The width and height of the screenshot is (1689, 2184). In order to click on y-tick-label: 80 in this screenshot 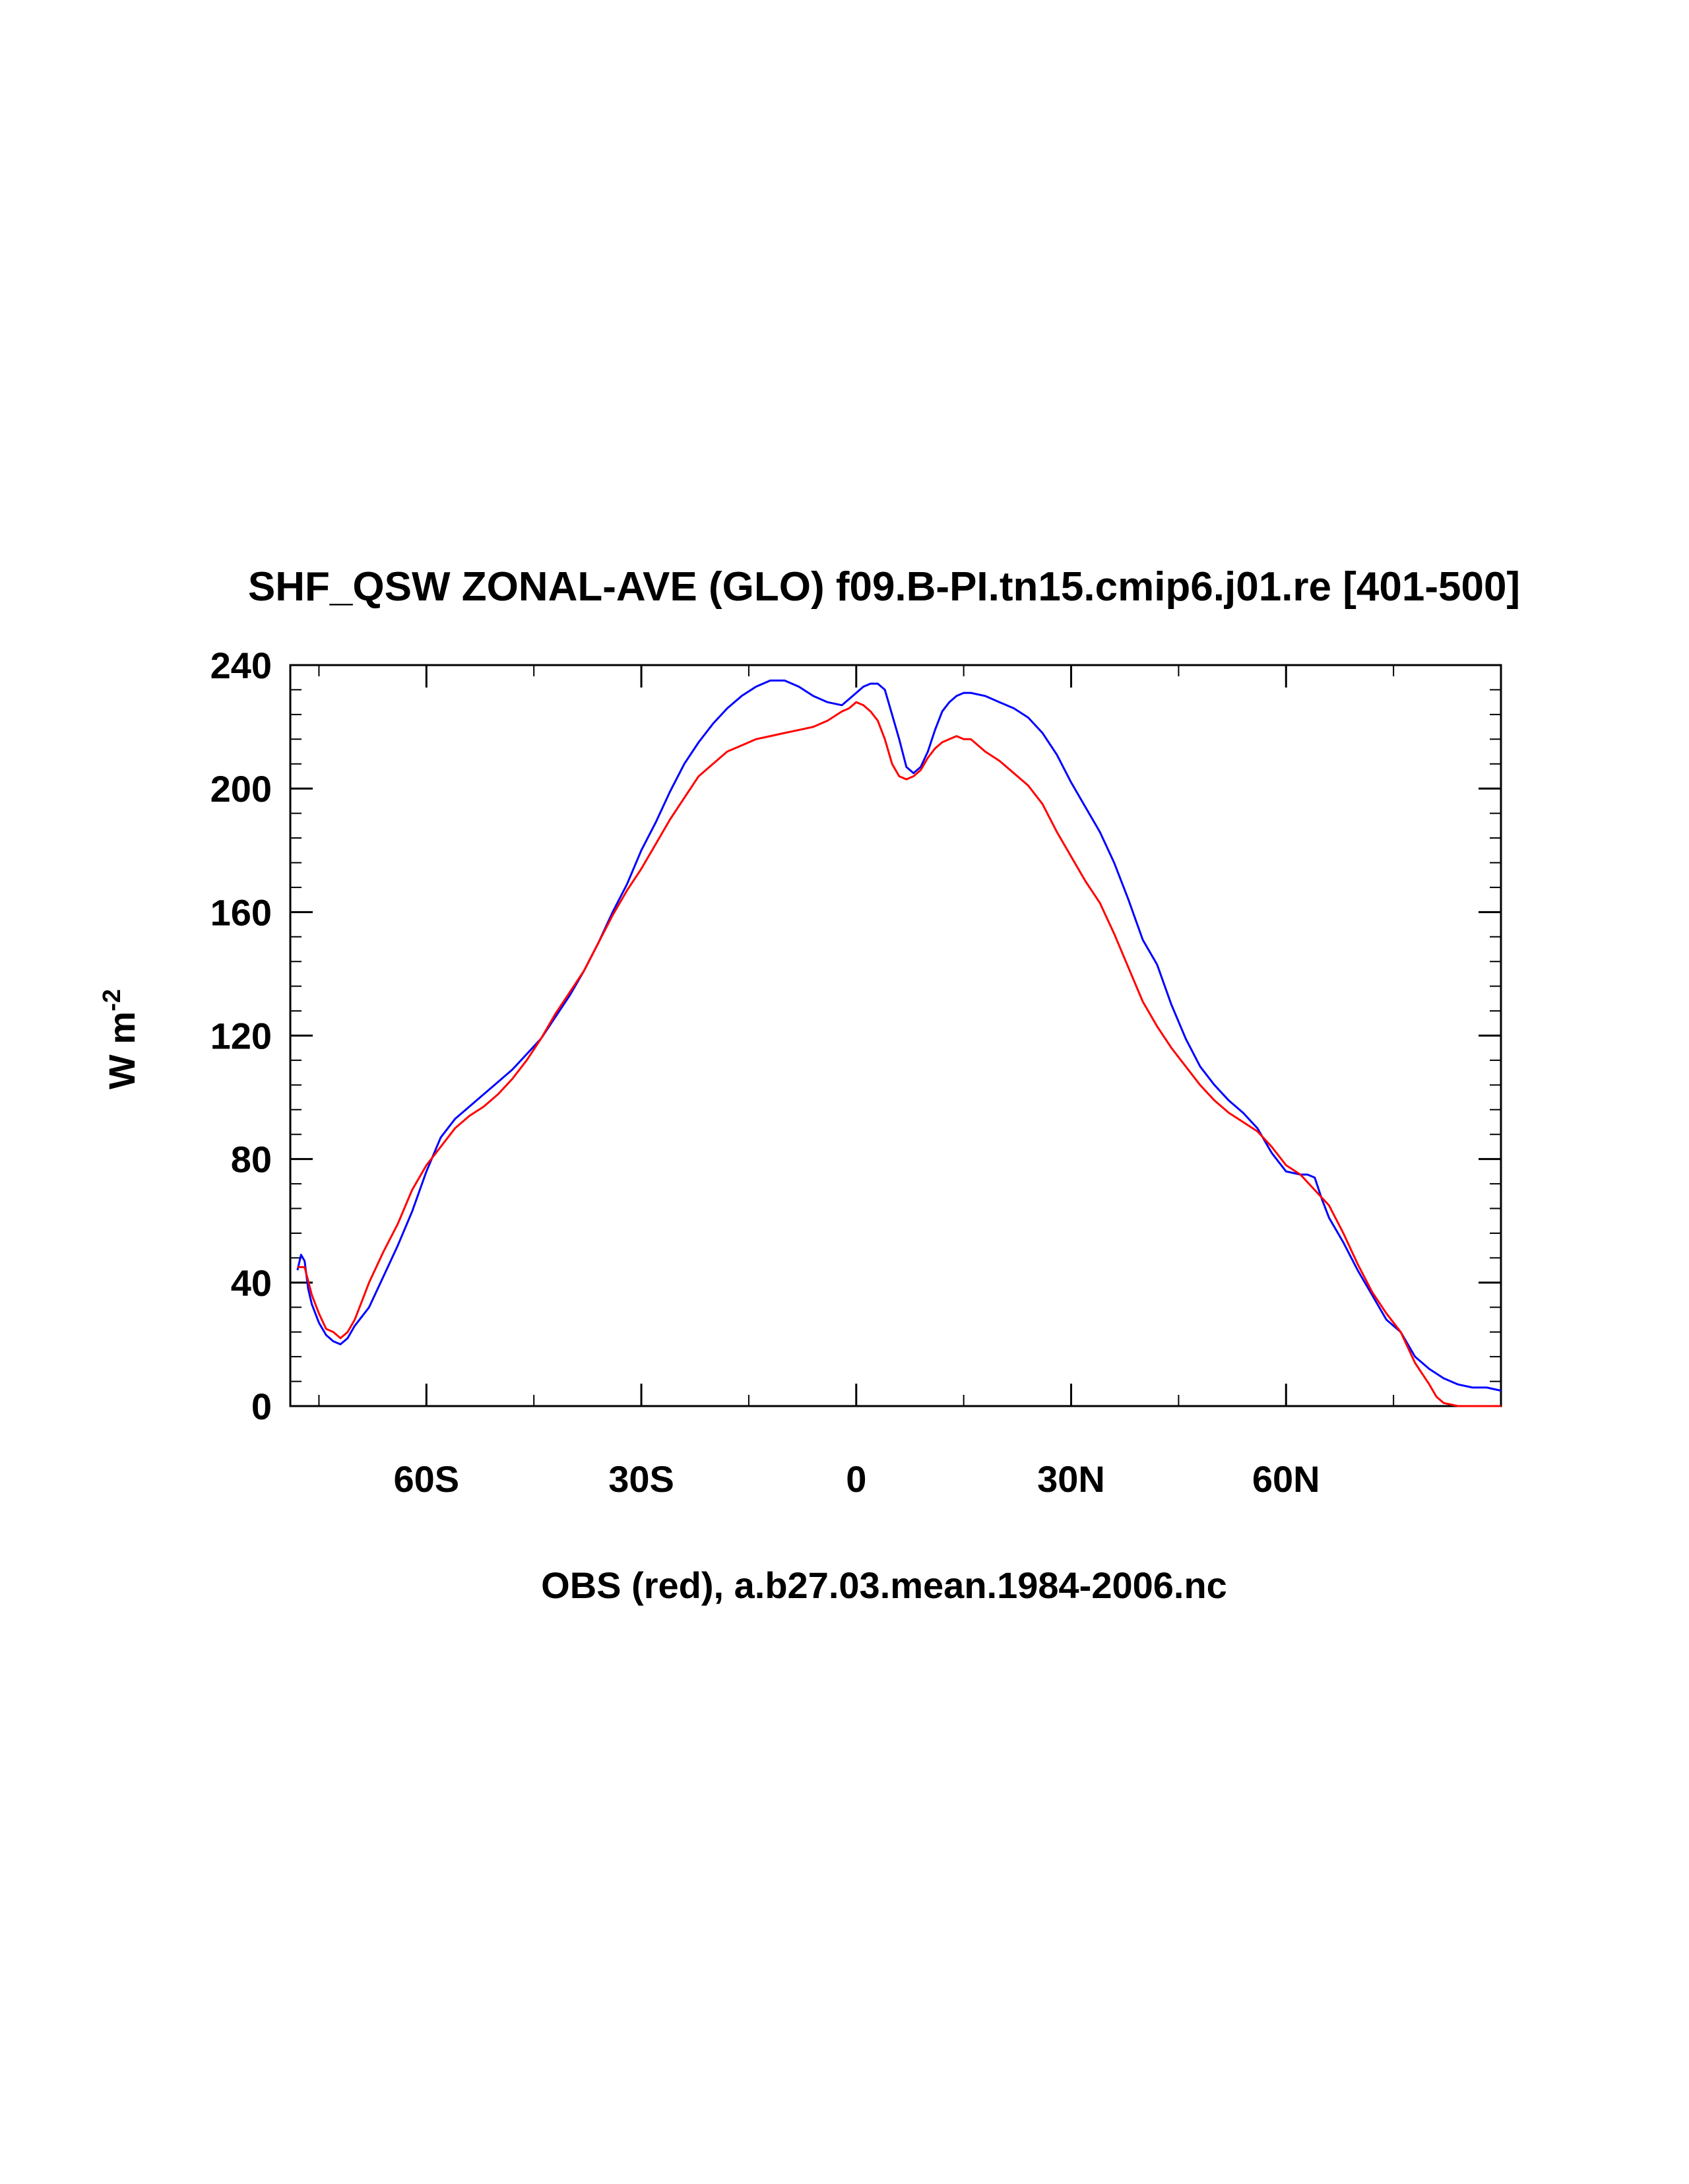, I will do `click(252, 1159)`.